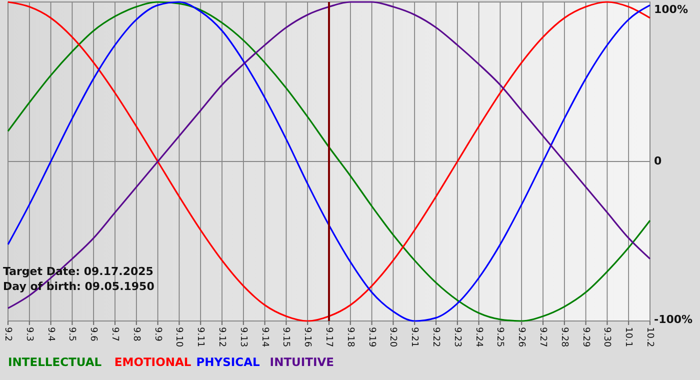 This screenshot has height=380, width=700. Describe the element at coordinates (585, 337) in the screenshot. I see `x-tick-label: 9.29` at that location.